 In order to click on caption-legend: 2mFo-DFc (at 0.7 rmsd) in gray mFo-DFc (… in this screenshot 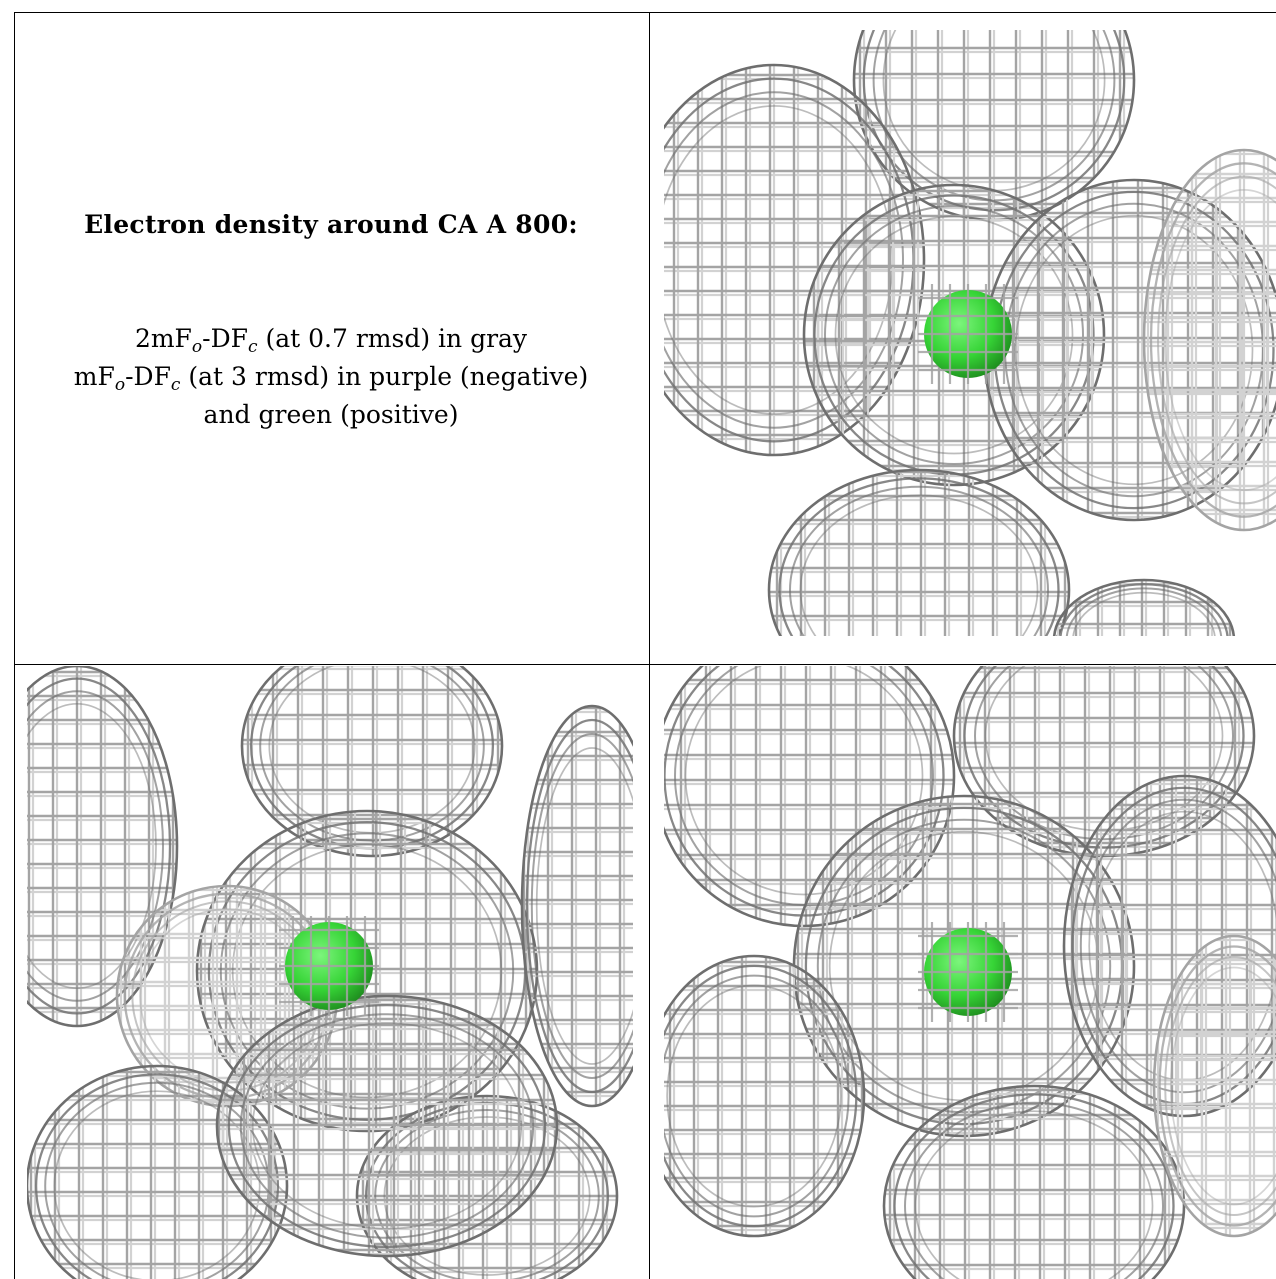, I will do `click(331, 377)`.